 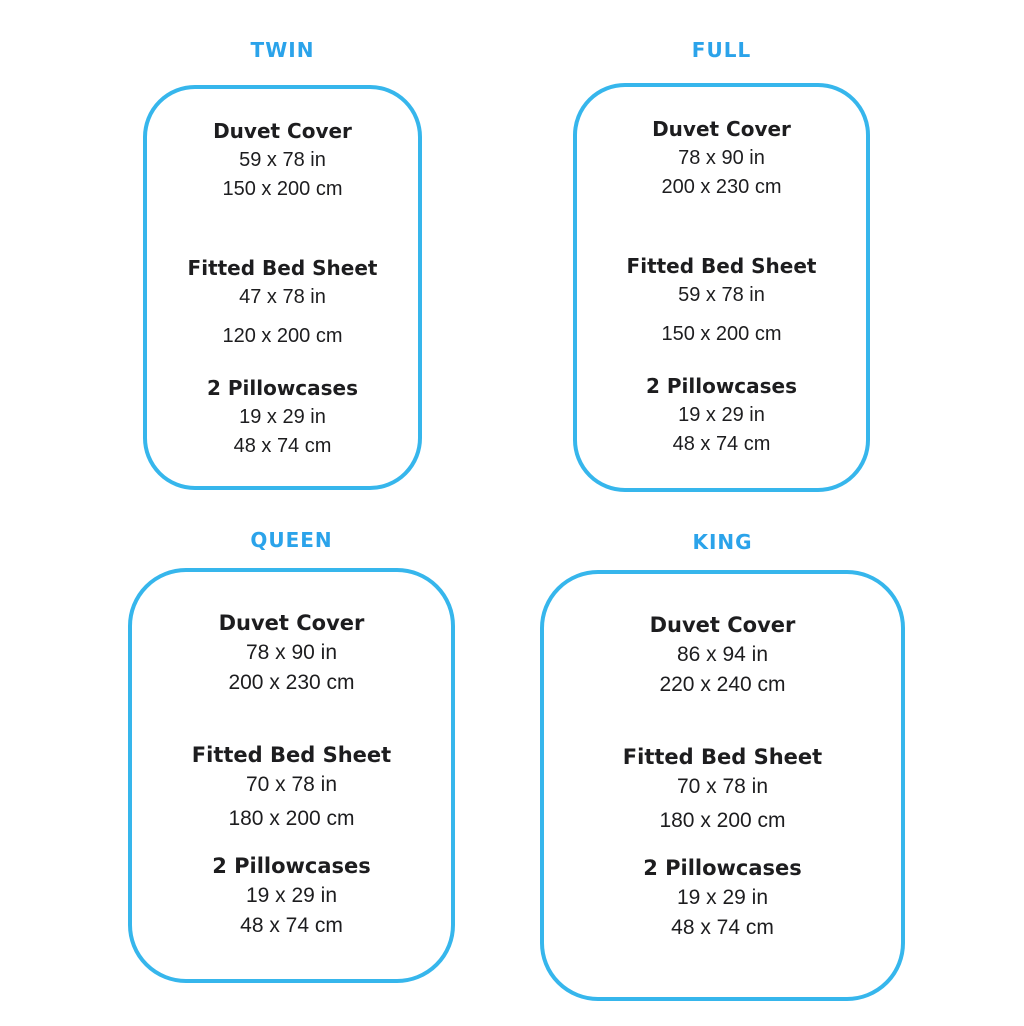 What do you see at coordinates (282, 336) in the screenshot?
I see `dimension-cm: 120 x 200 cm` at bounding box center [282, 336].